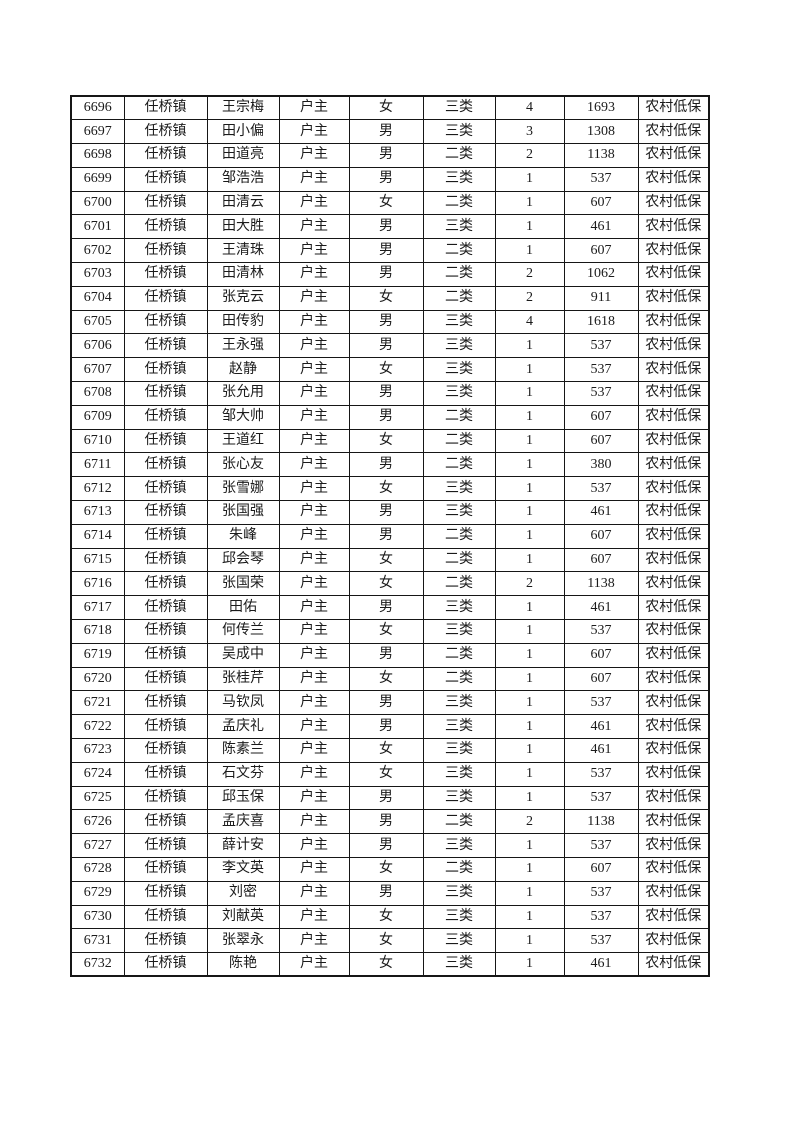 The width and height of the screenshot is (793, 1122). I want to click on cell-name: 田大胜, so click(243, 227).